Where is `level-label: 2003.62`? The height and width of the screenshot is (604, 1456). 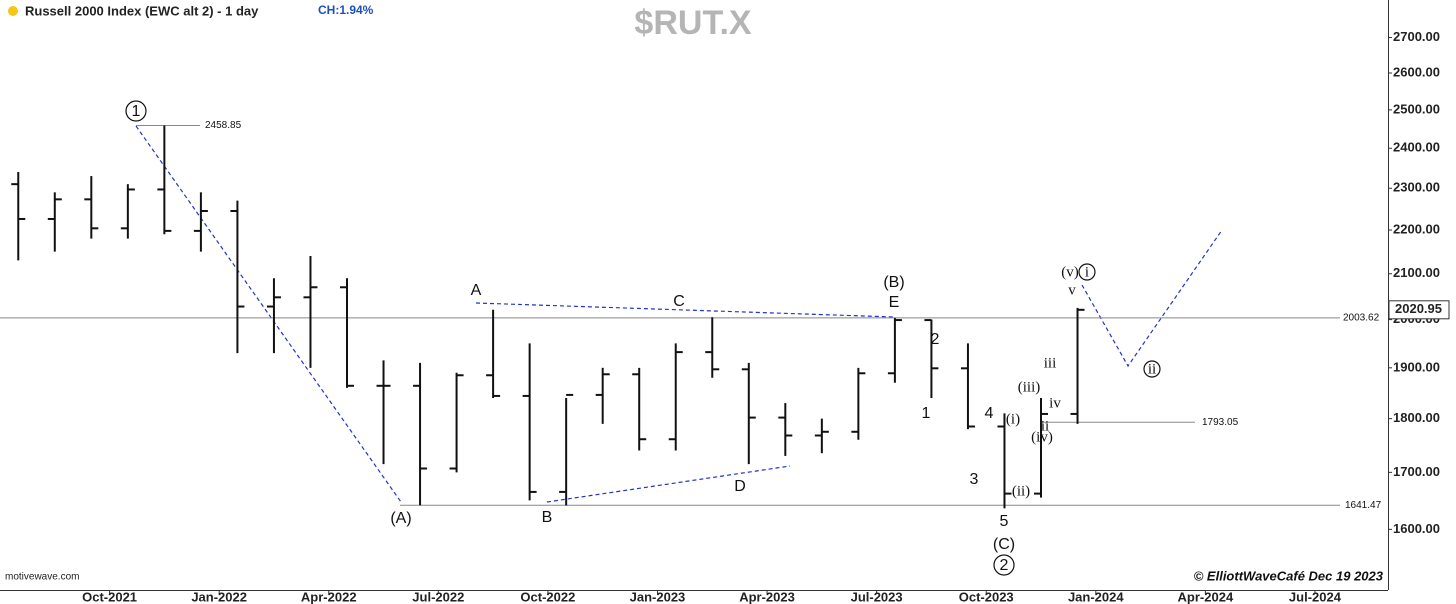 level-label: 2003.62 is located at coordinates (1361, 318).